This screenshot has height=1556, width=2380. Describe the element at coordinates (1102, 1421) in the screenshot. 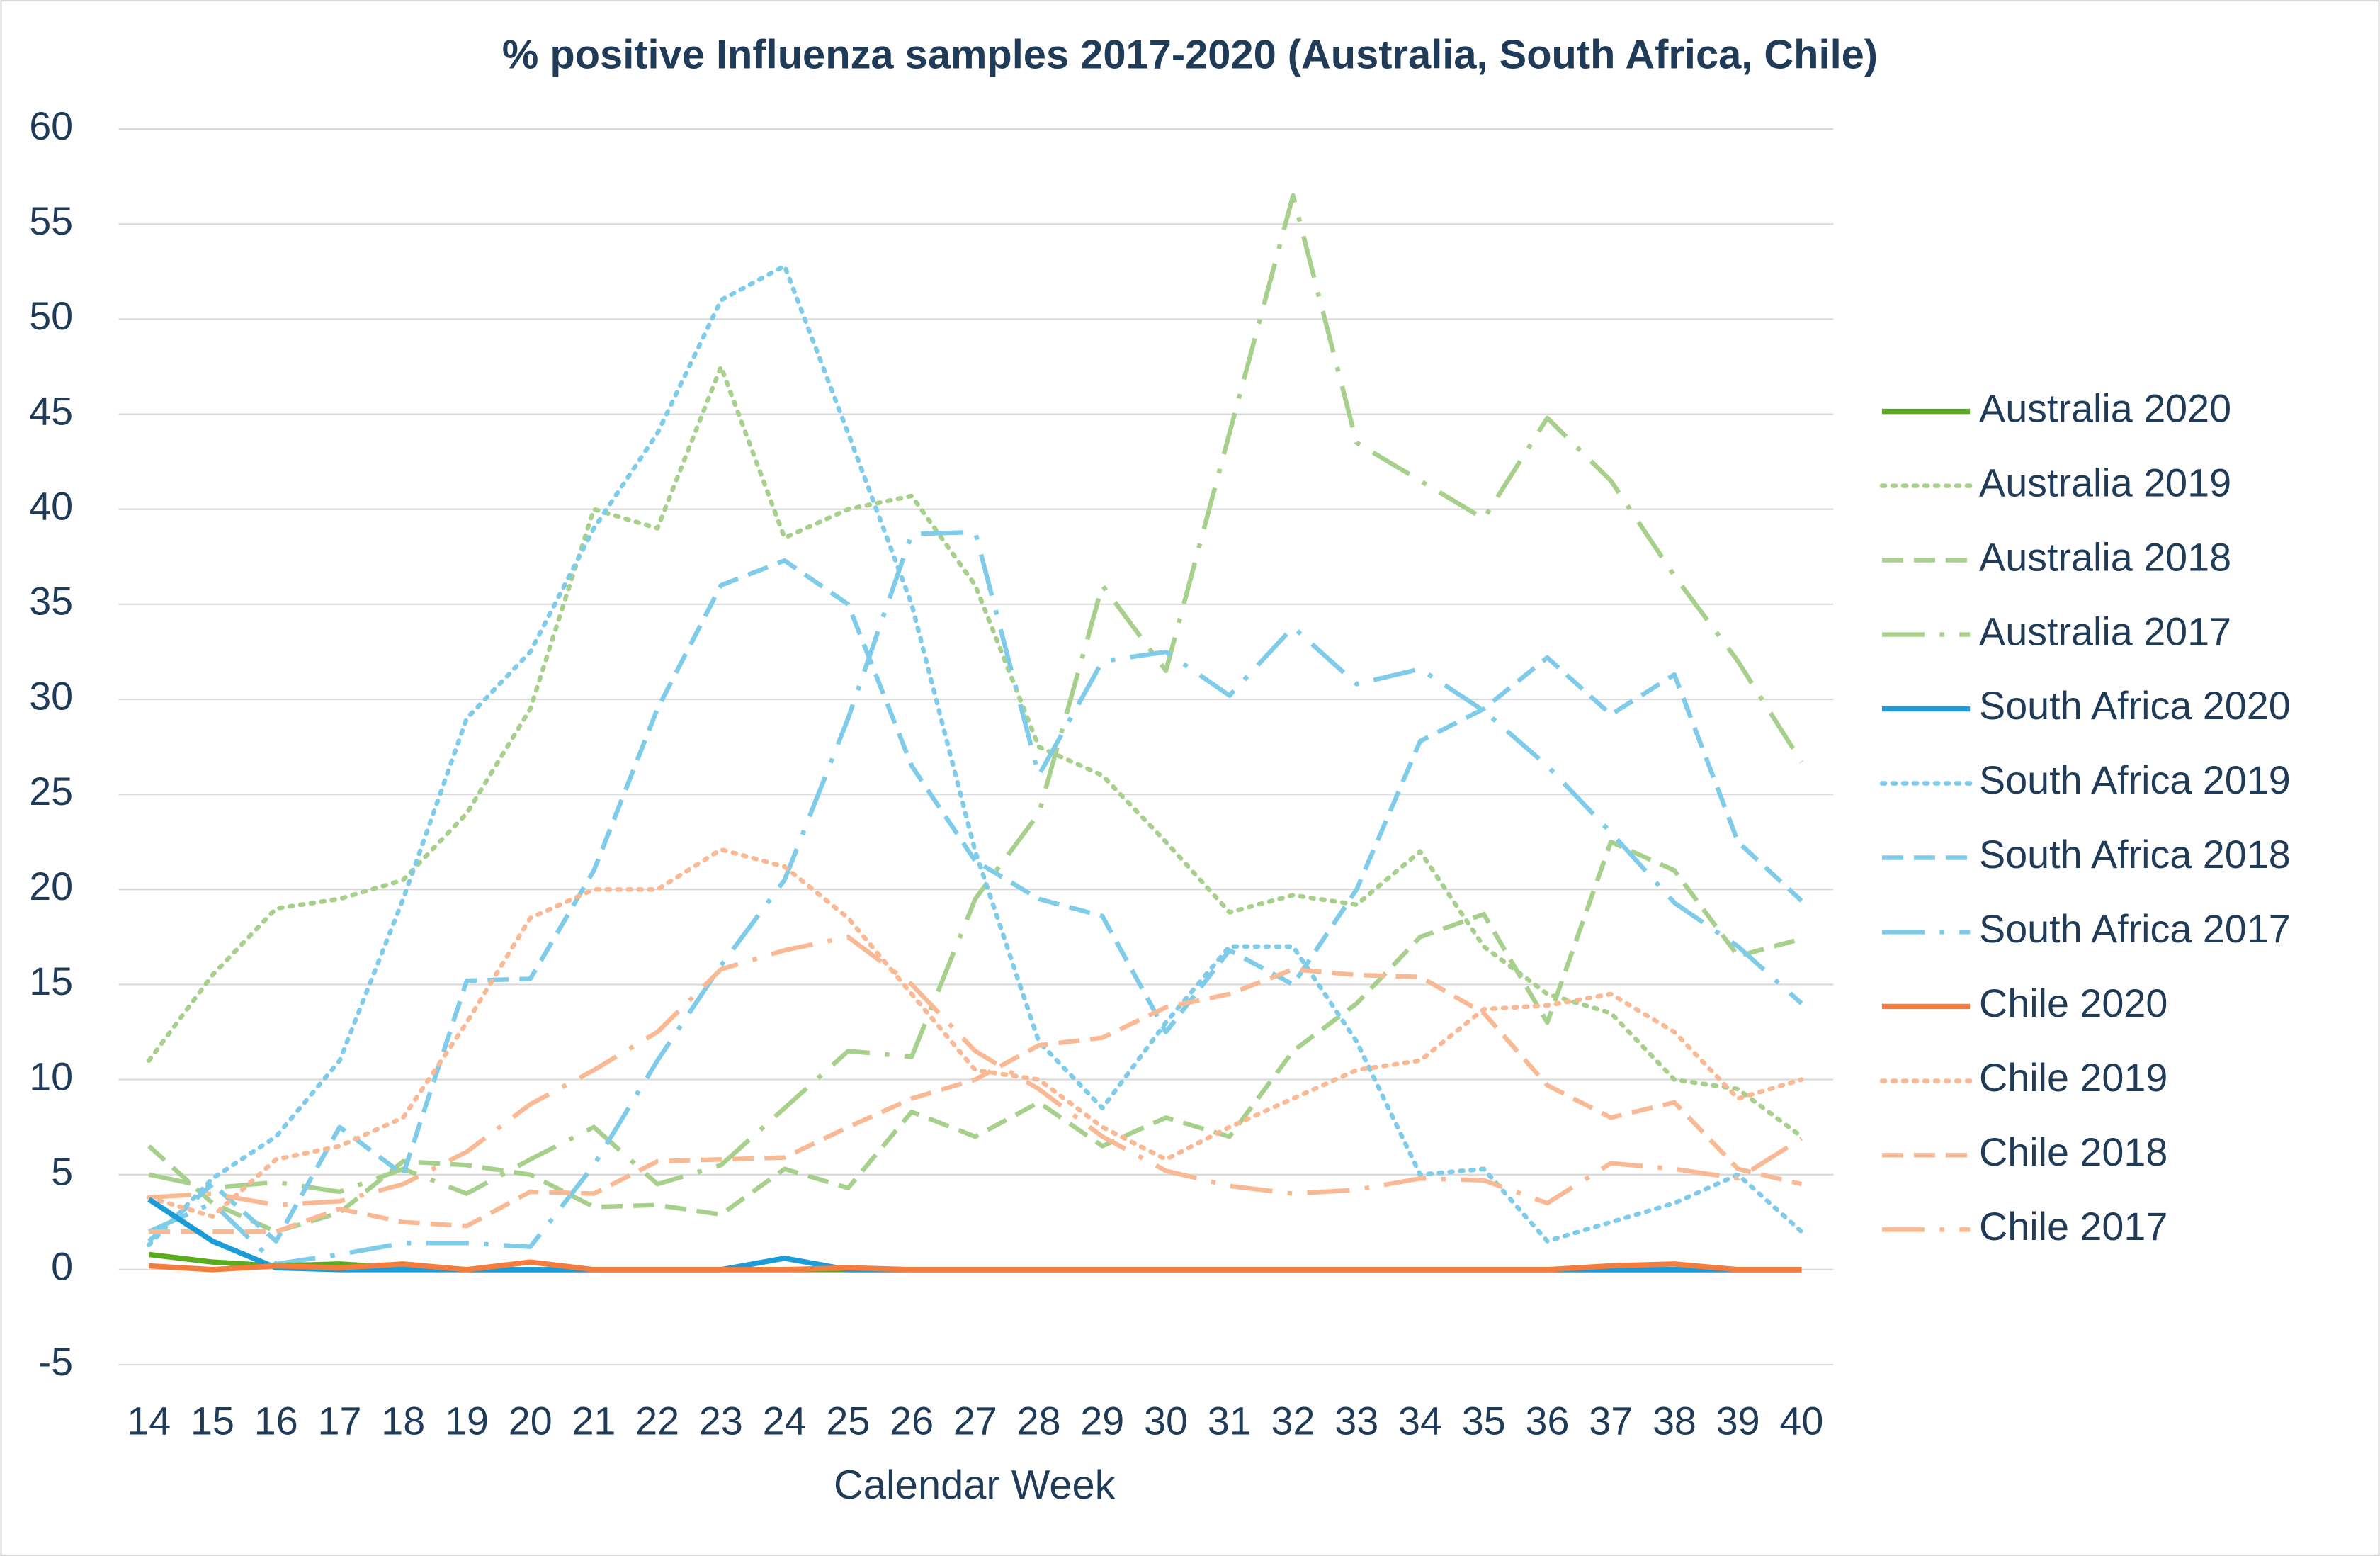

I see `x-tick-label: 29` at that location.